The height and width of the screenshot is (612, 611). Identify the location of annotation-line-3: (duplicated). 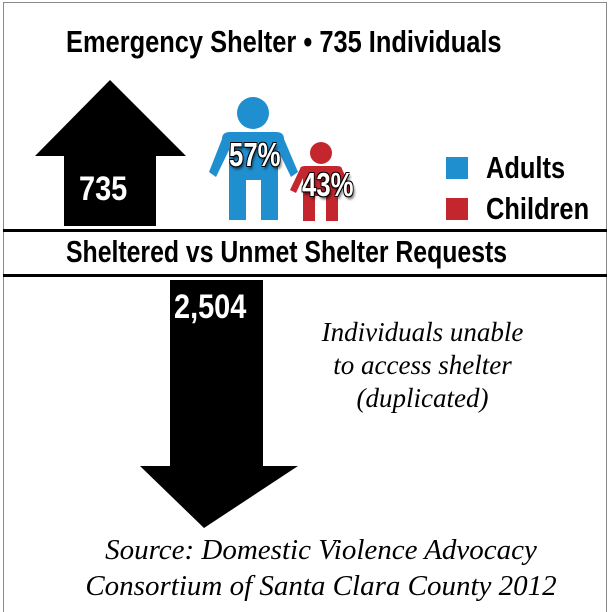
(422, 398).